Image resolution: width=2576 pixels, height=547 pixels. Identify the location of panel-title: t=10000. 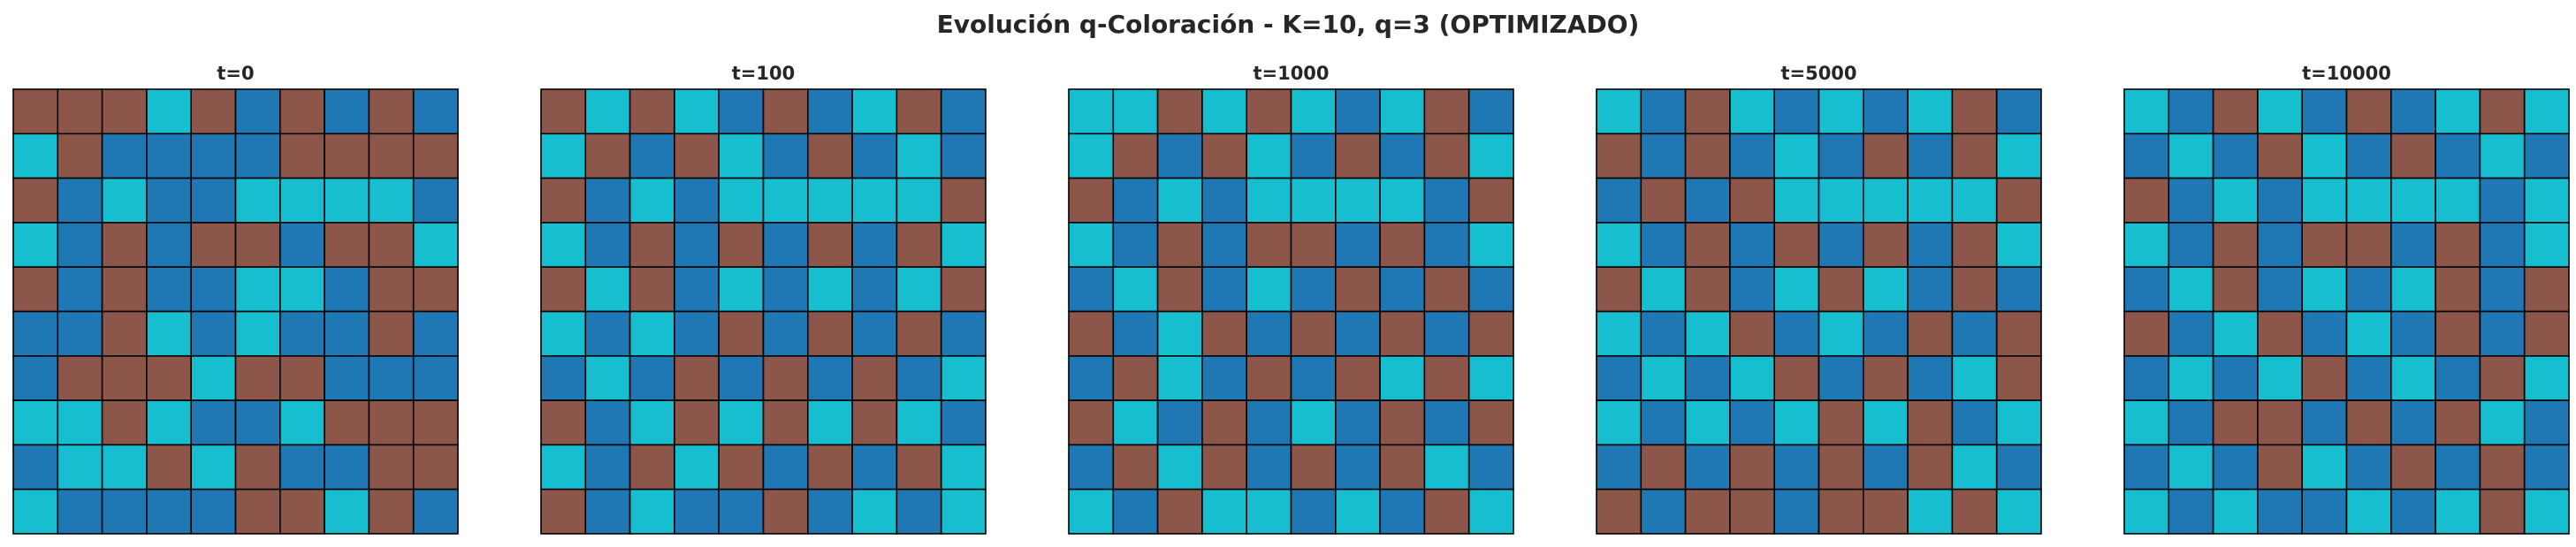
(2346, 73).